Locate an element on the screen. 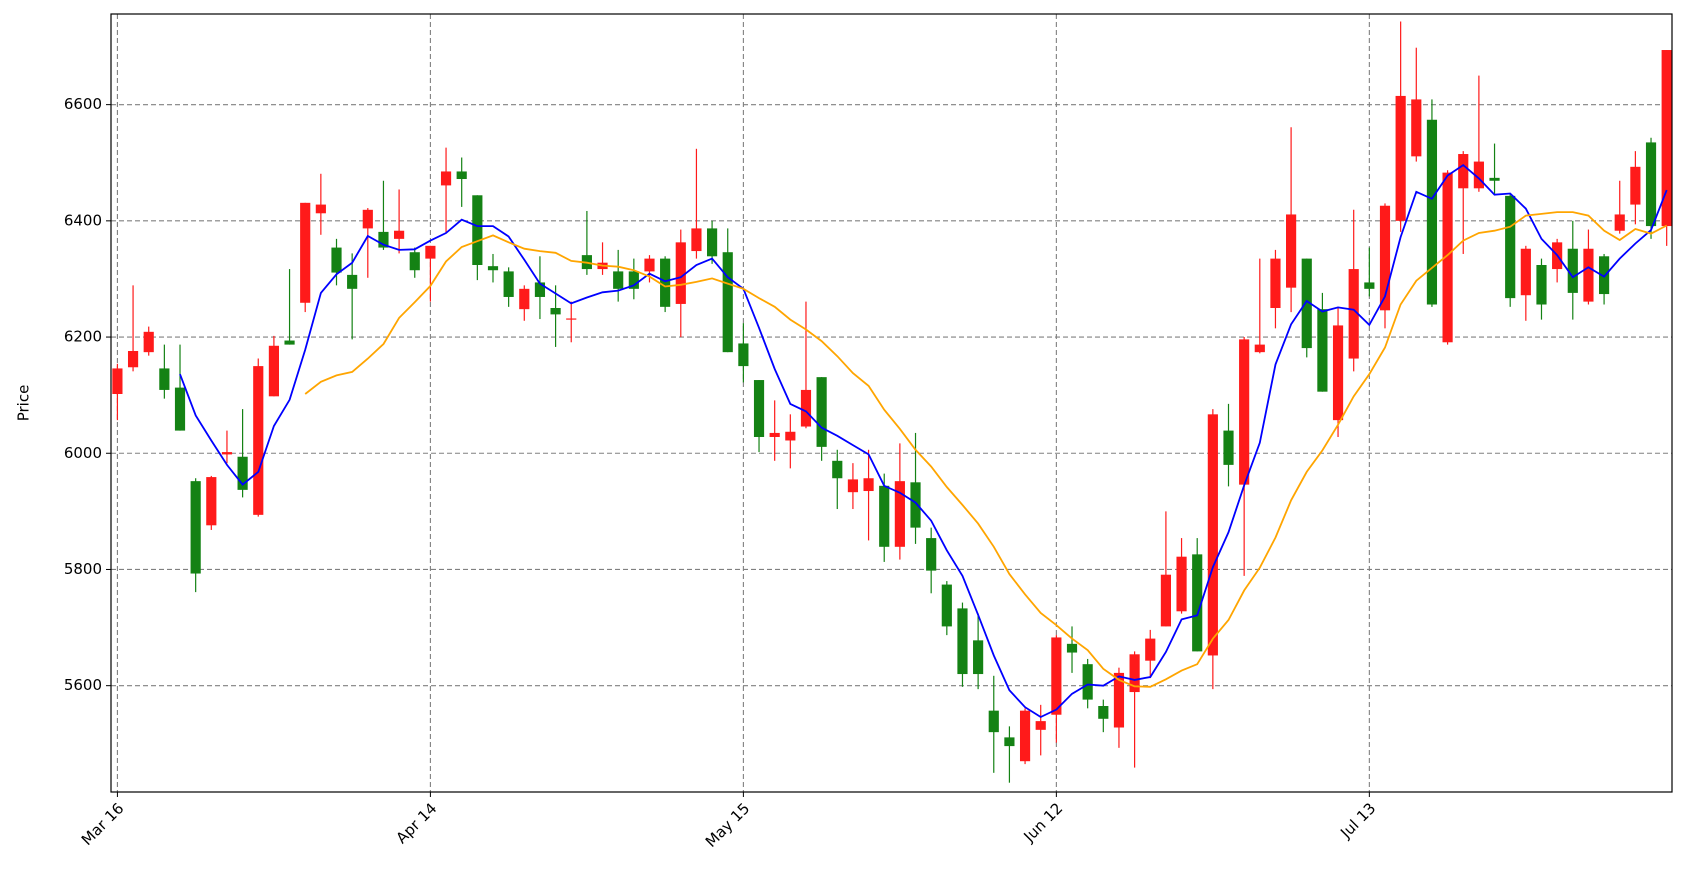  y-tick-label: 6600 is located at coordinates (83, 104).